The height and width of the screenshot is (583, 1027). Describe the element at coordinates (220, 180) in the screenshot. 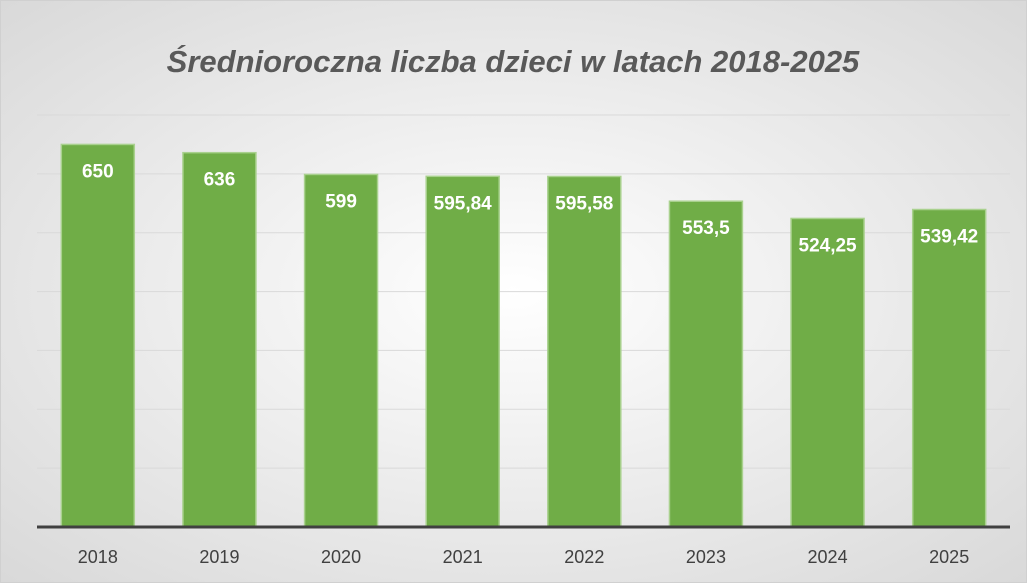

I see `data-label: 636` at that location.